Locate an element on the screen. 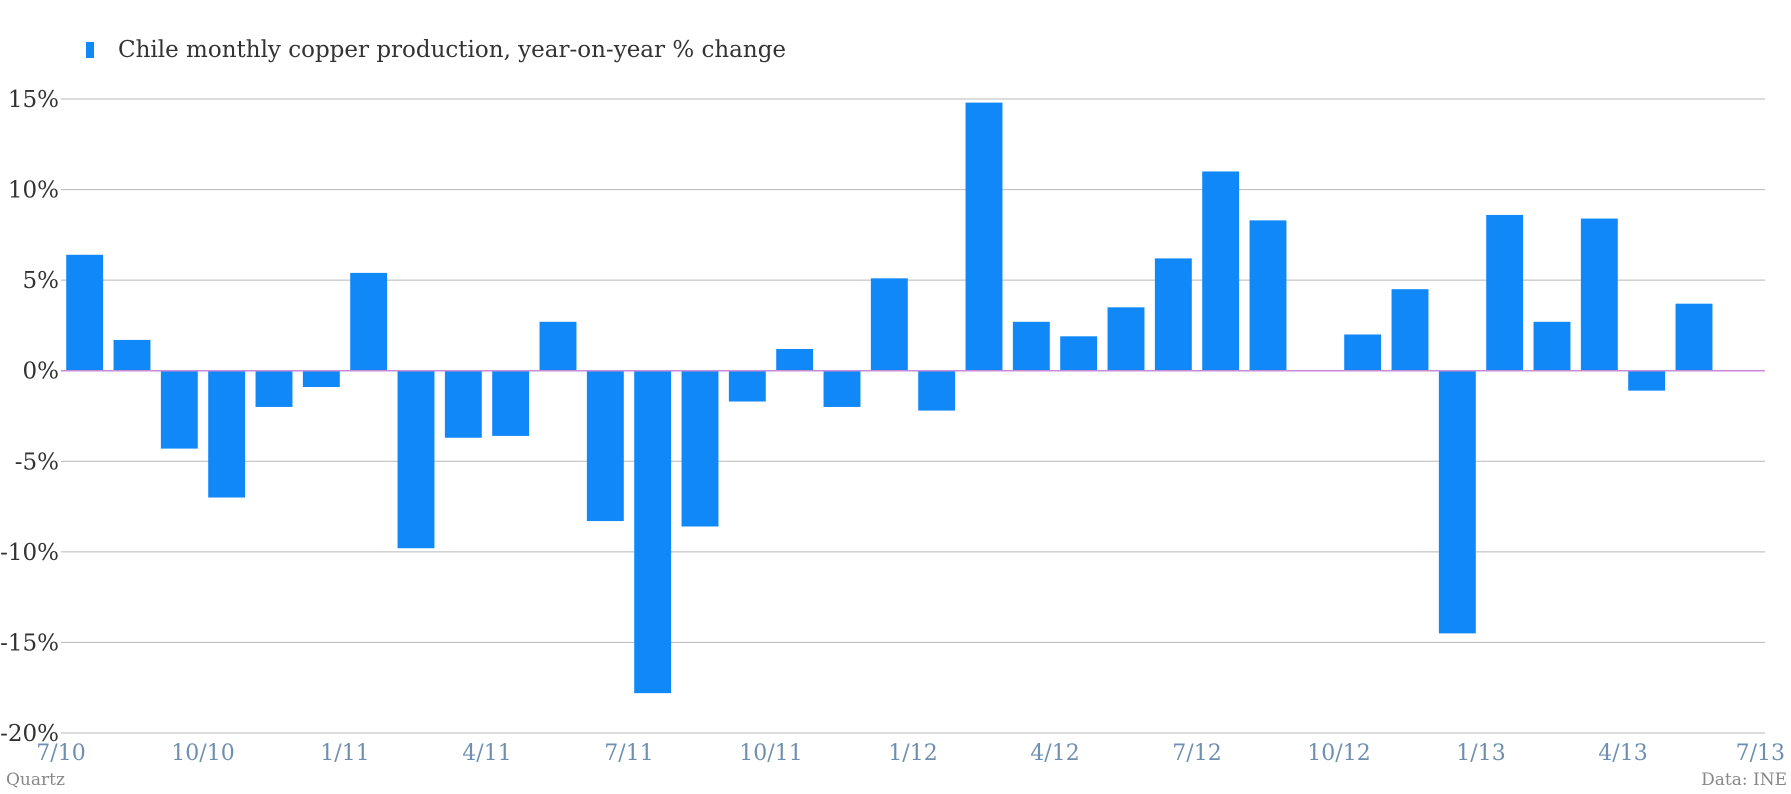  y-tick-label: 0% is located at coordinates (41, 372).